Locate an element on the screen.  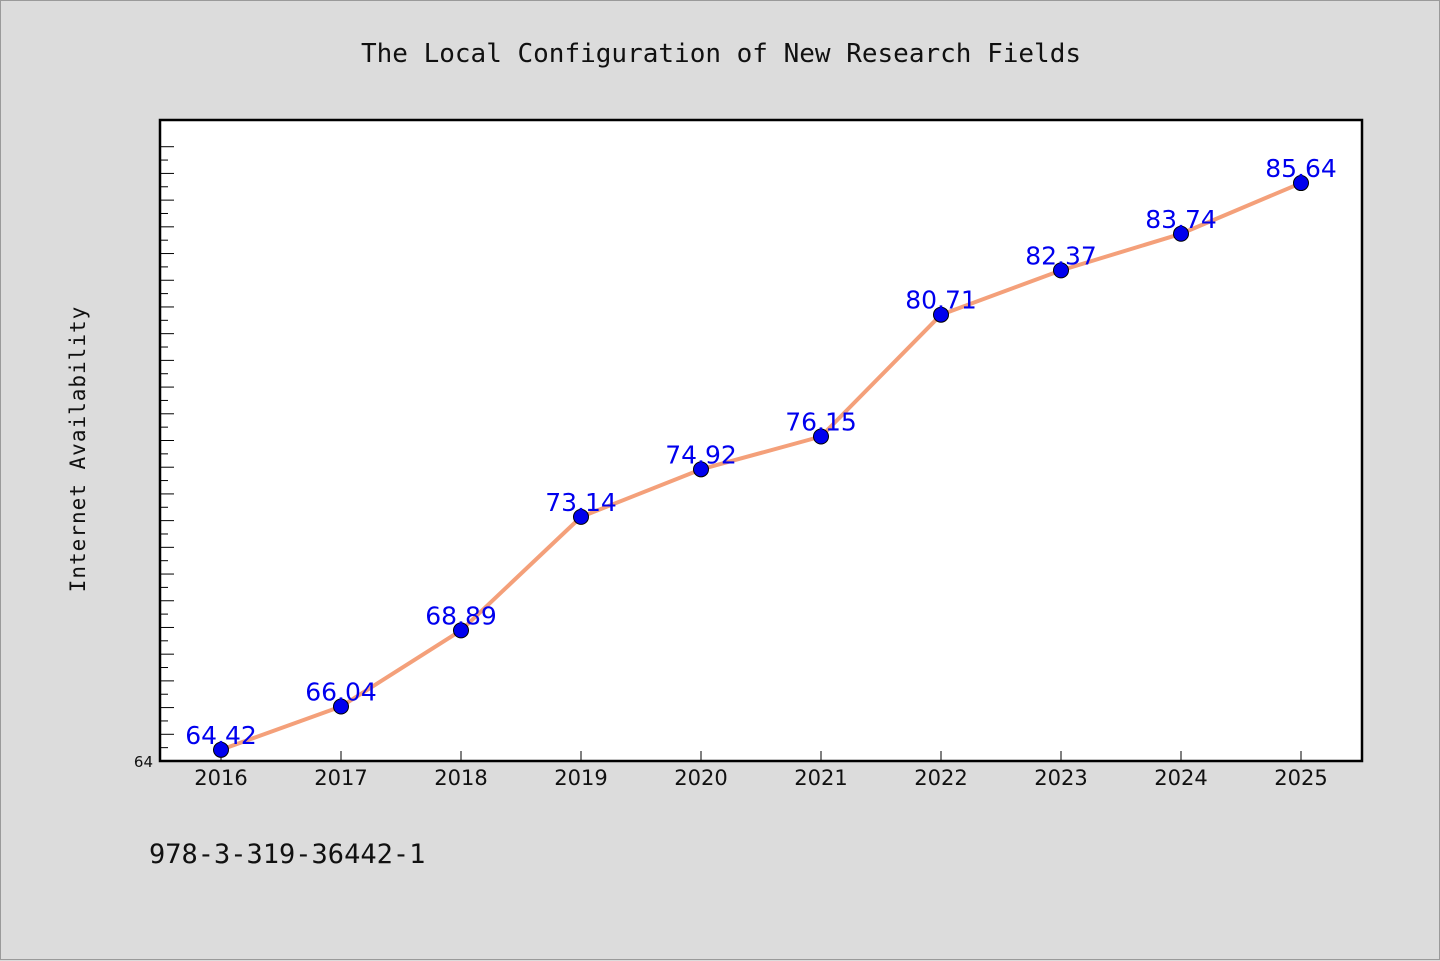
data-label: 66.04 is located at coordinates (341, 692).